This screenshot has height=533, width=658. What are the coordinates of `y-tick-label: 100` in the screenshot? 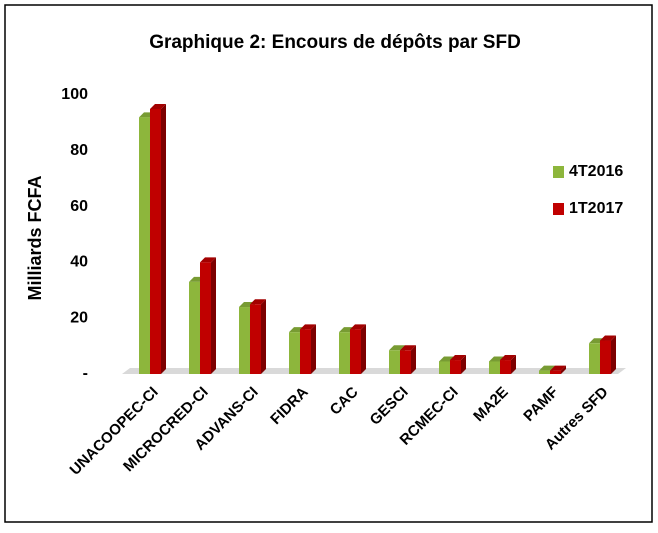 It's located at (74, 94).